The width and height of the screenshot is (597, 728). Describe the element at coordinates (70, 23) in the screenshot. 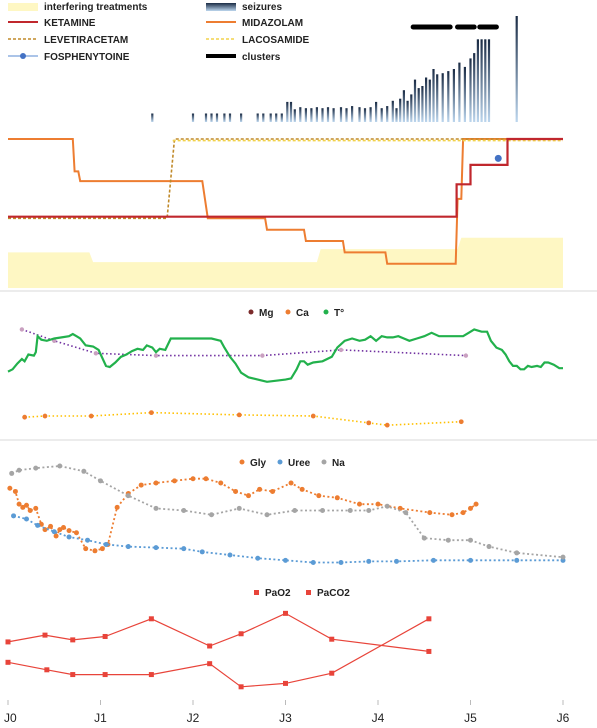

I see `legend-ketamine-label: KETAMINE` at that location.